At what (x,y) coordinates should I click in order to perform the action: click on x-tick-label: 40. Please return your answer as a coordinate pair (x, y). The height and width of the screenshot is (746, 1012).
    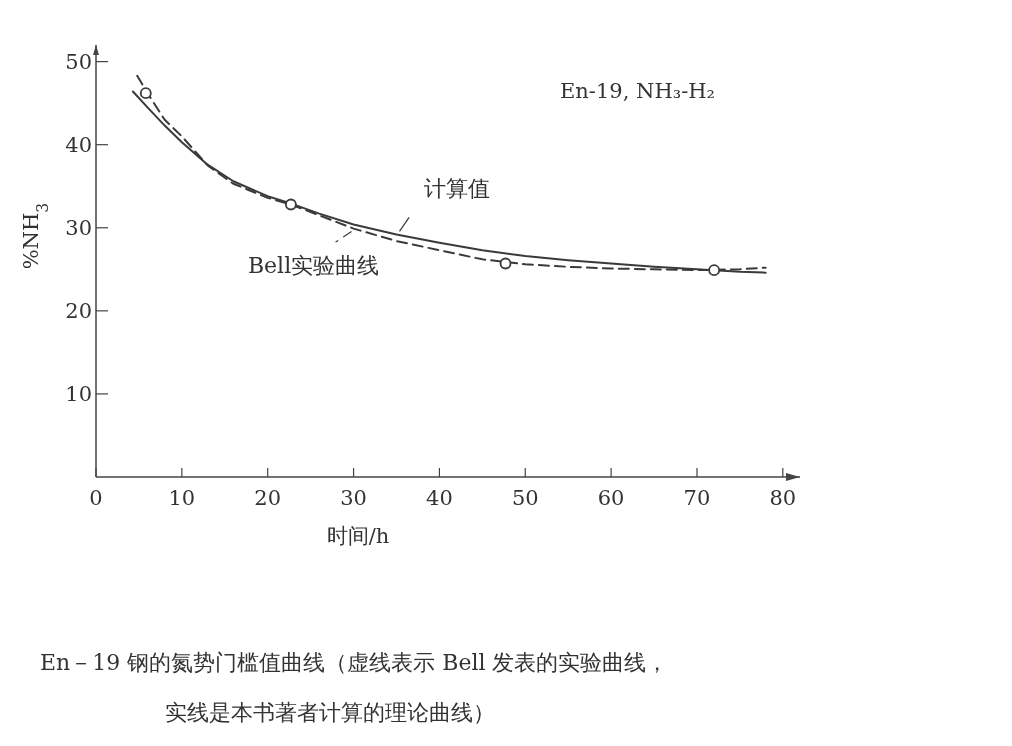
    Looking at the image, I should click on (439, 498).